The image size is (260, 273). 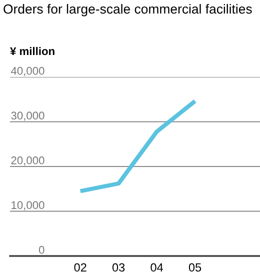 What do you see at coordinates (32, 51) in the screenshot?
I see `y-axis-title: ¥ million` at bounding box center [32, 51].